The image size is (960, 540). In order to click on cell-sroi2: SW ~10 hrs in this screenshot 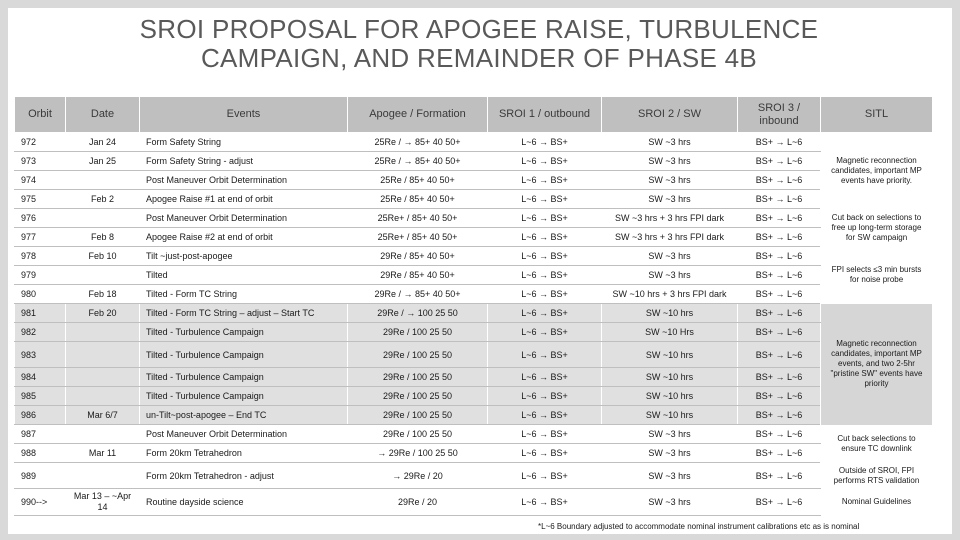, I will do `click(669, 377)`.